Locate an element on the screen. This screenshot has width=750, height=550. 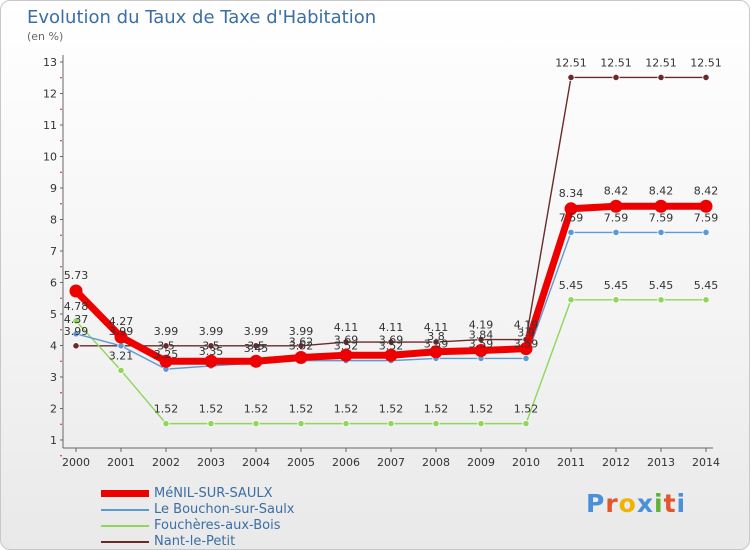
x-tick-label: 2005 is located at coordinates (301, 462).